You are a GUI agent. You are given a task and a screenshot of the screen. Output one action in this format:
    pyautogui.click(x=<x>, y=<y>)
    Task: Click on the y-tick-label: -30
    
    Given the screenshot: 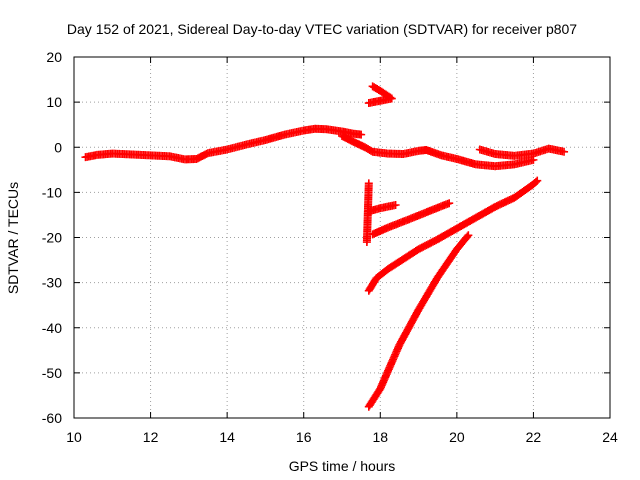 What is the action you would take?
    pyautogui.click(x=52, y=283)
    